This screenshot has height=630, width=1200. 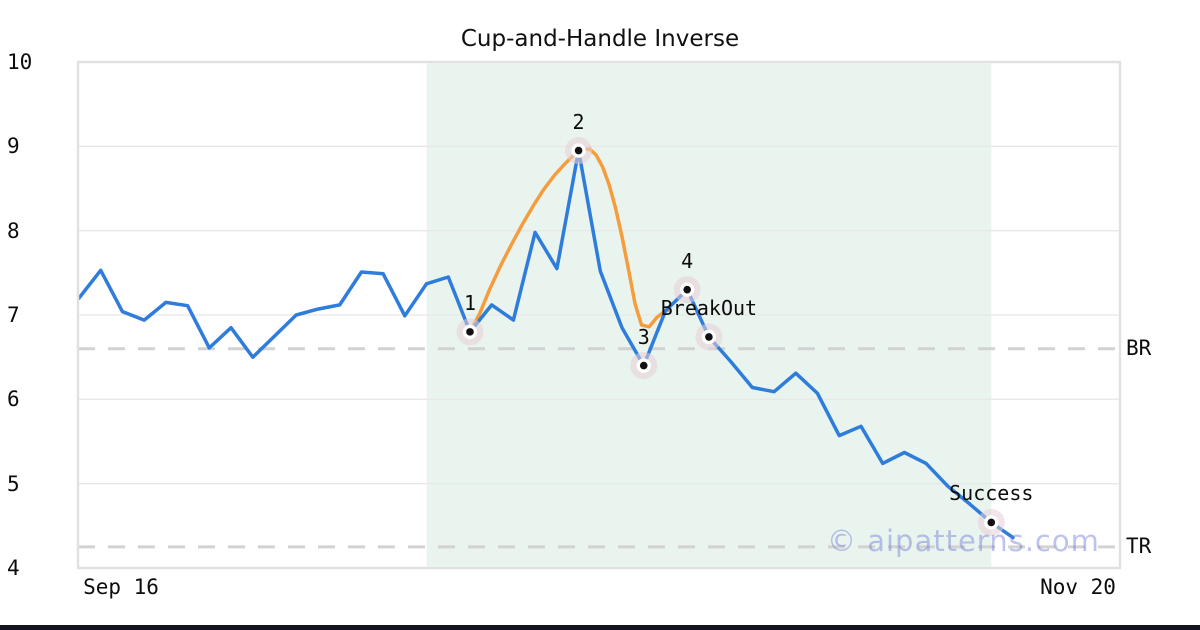 I want to click on marker-label-breakout: BreakOut, so click(x=709, y=307).